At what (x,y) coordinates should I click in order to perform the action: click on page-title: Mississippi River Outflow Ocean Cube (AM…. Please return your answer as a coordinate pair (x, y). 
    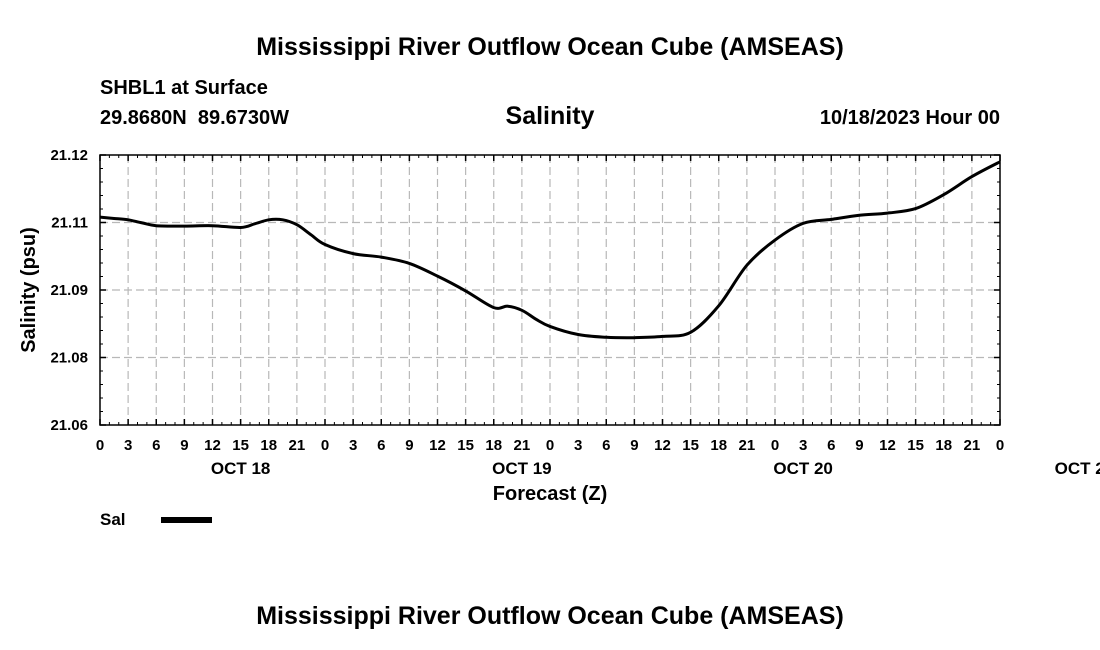
    Looking at the image, I should click on (550, 47).